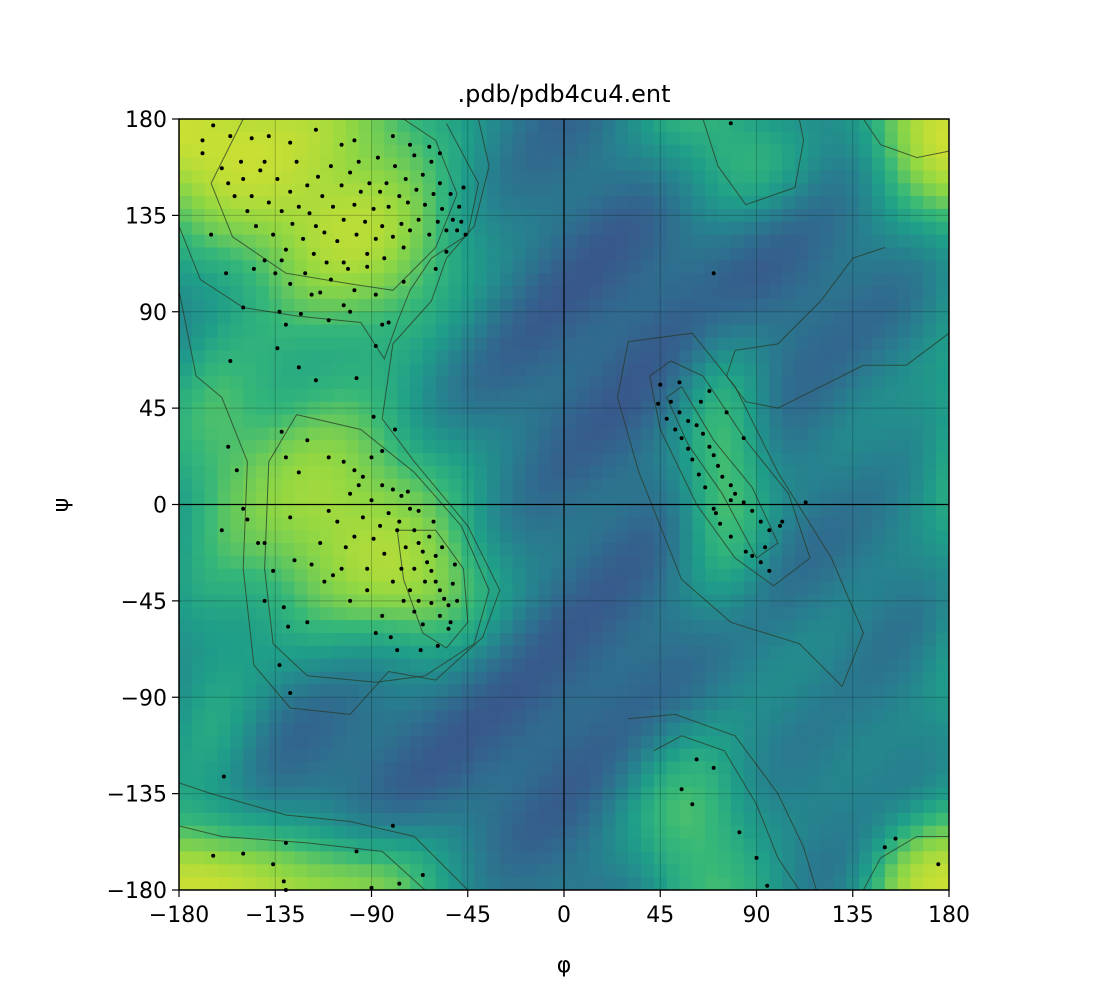 The height and width of the screenshot is (1000, 1100). Describe the element at coordinates (146, 120) in the screenshot. I see `y-tick-label: 180` at that location.